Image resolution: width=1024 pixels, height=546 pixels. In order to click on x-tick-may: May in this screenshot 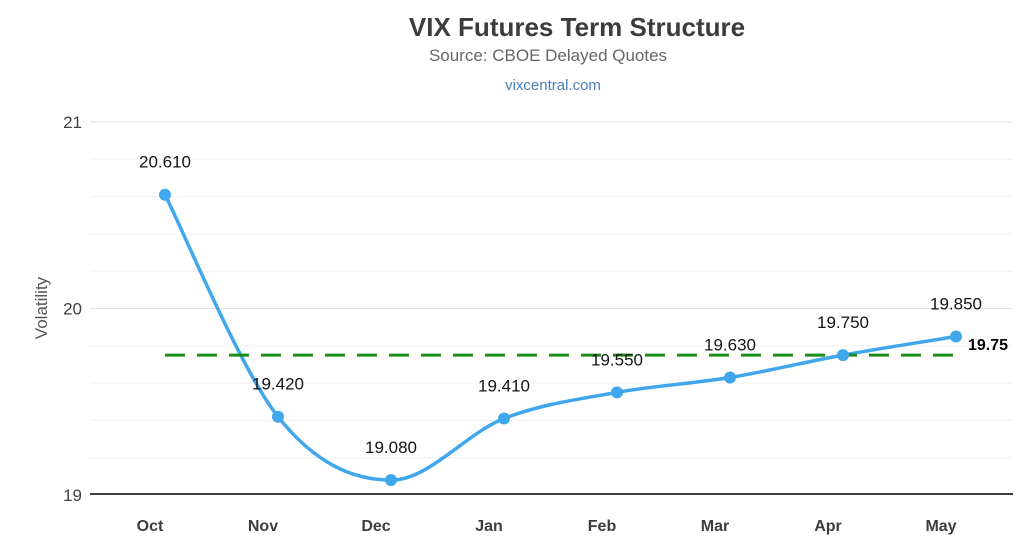, I will do `click(940, 526)`.